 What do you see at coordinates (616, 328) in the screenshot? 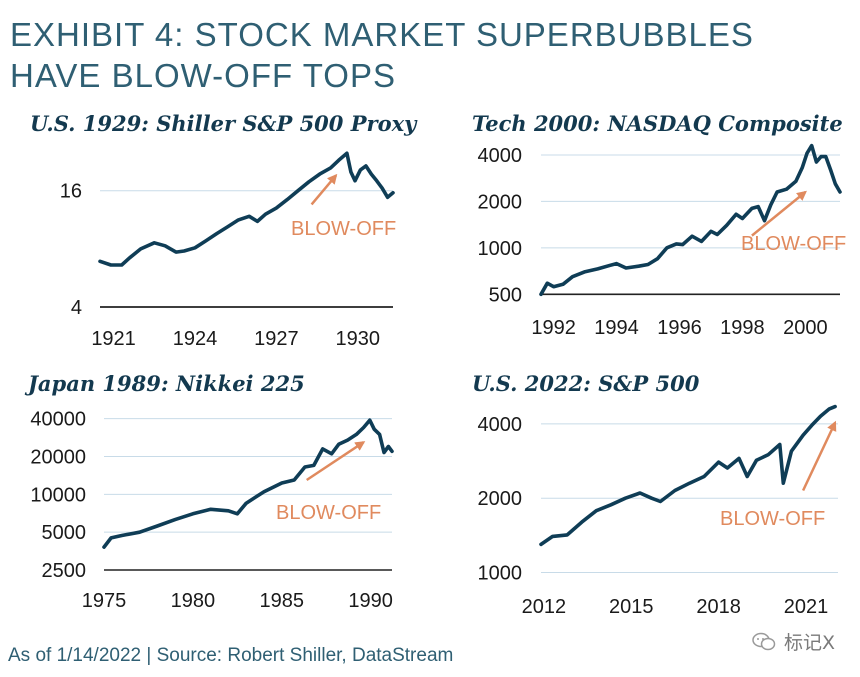
I see `x-tick-label-tech2000: 1994` at bounding box center [616, 328].